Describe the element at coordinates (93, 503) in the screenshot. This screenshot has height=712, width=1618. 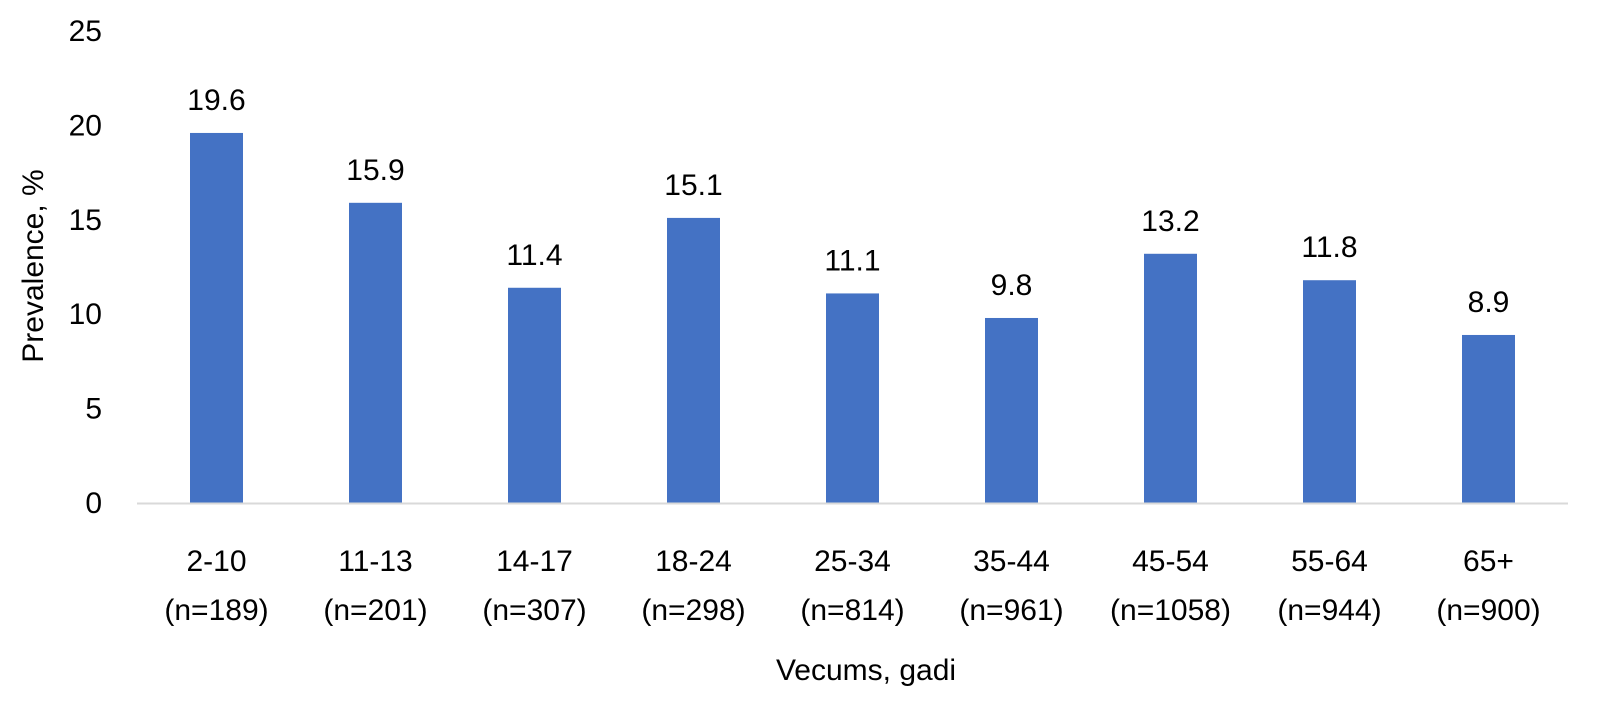
I see `y-tick-label: 0` at that location.